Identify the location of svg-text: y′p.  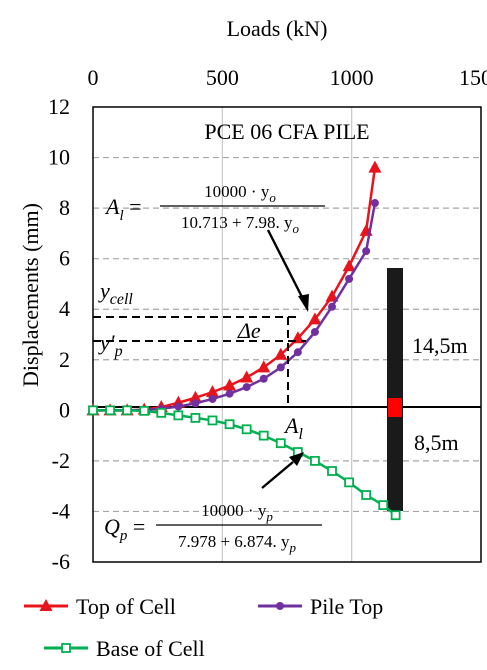
(110, 345).